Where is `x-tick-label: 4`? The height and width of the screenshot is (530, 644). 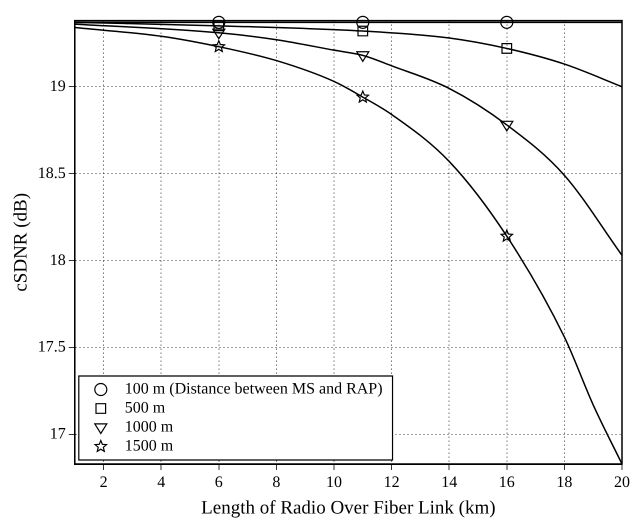
x-tick-label: 4 is located at coordinates (161, 482).